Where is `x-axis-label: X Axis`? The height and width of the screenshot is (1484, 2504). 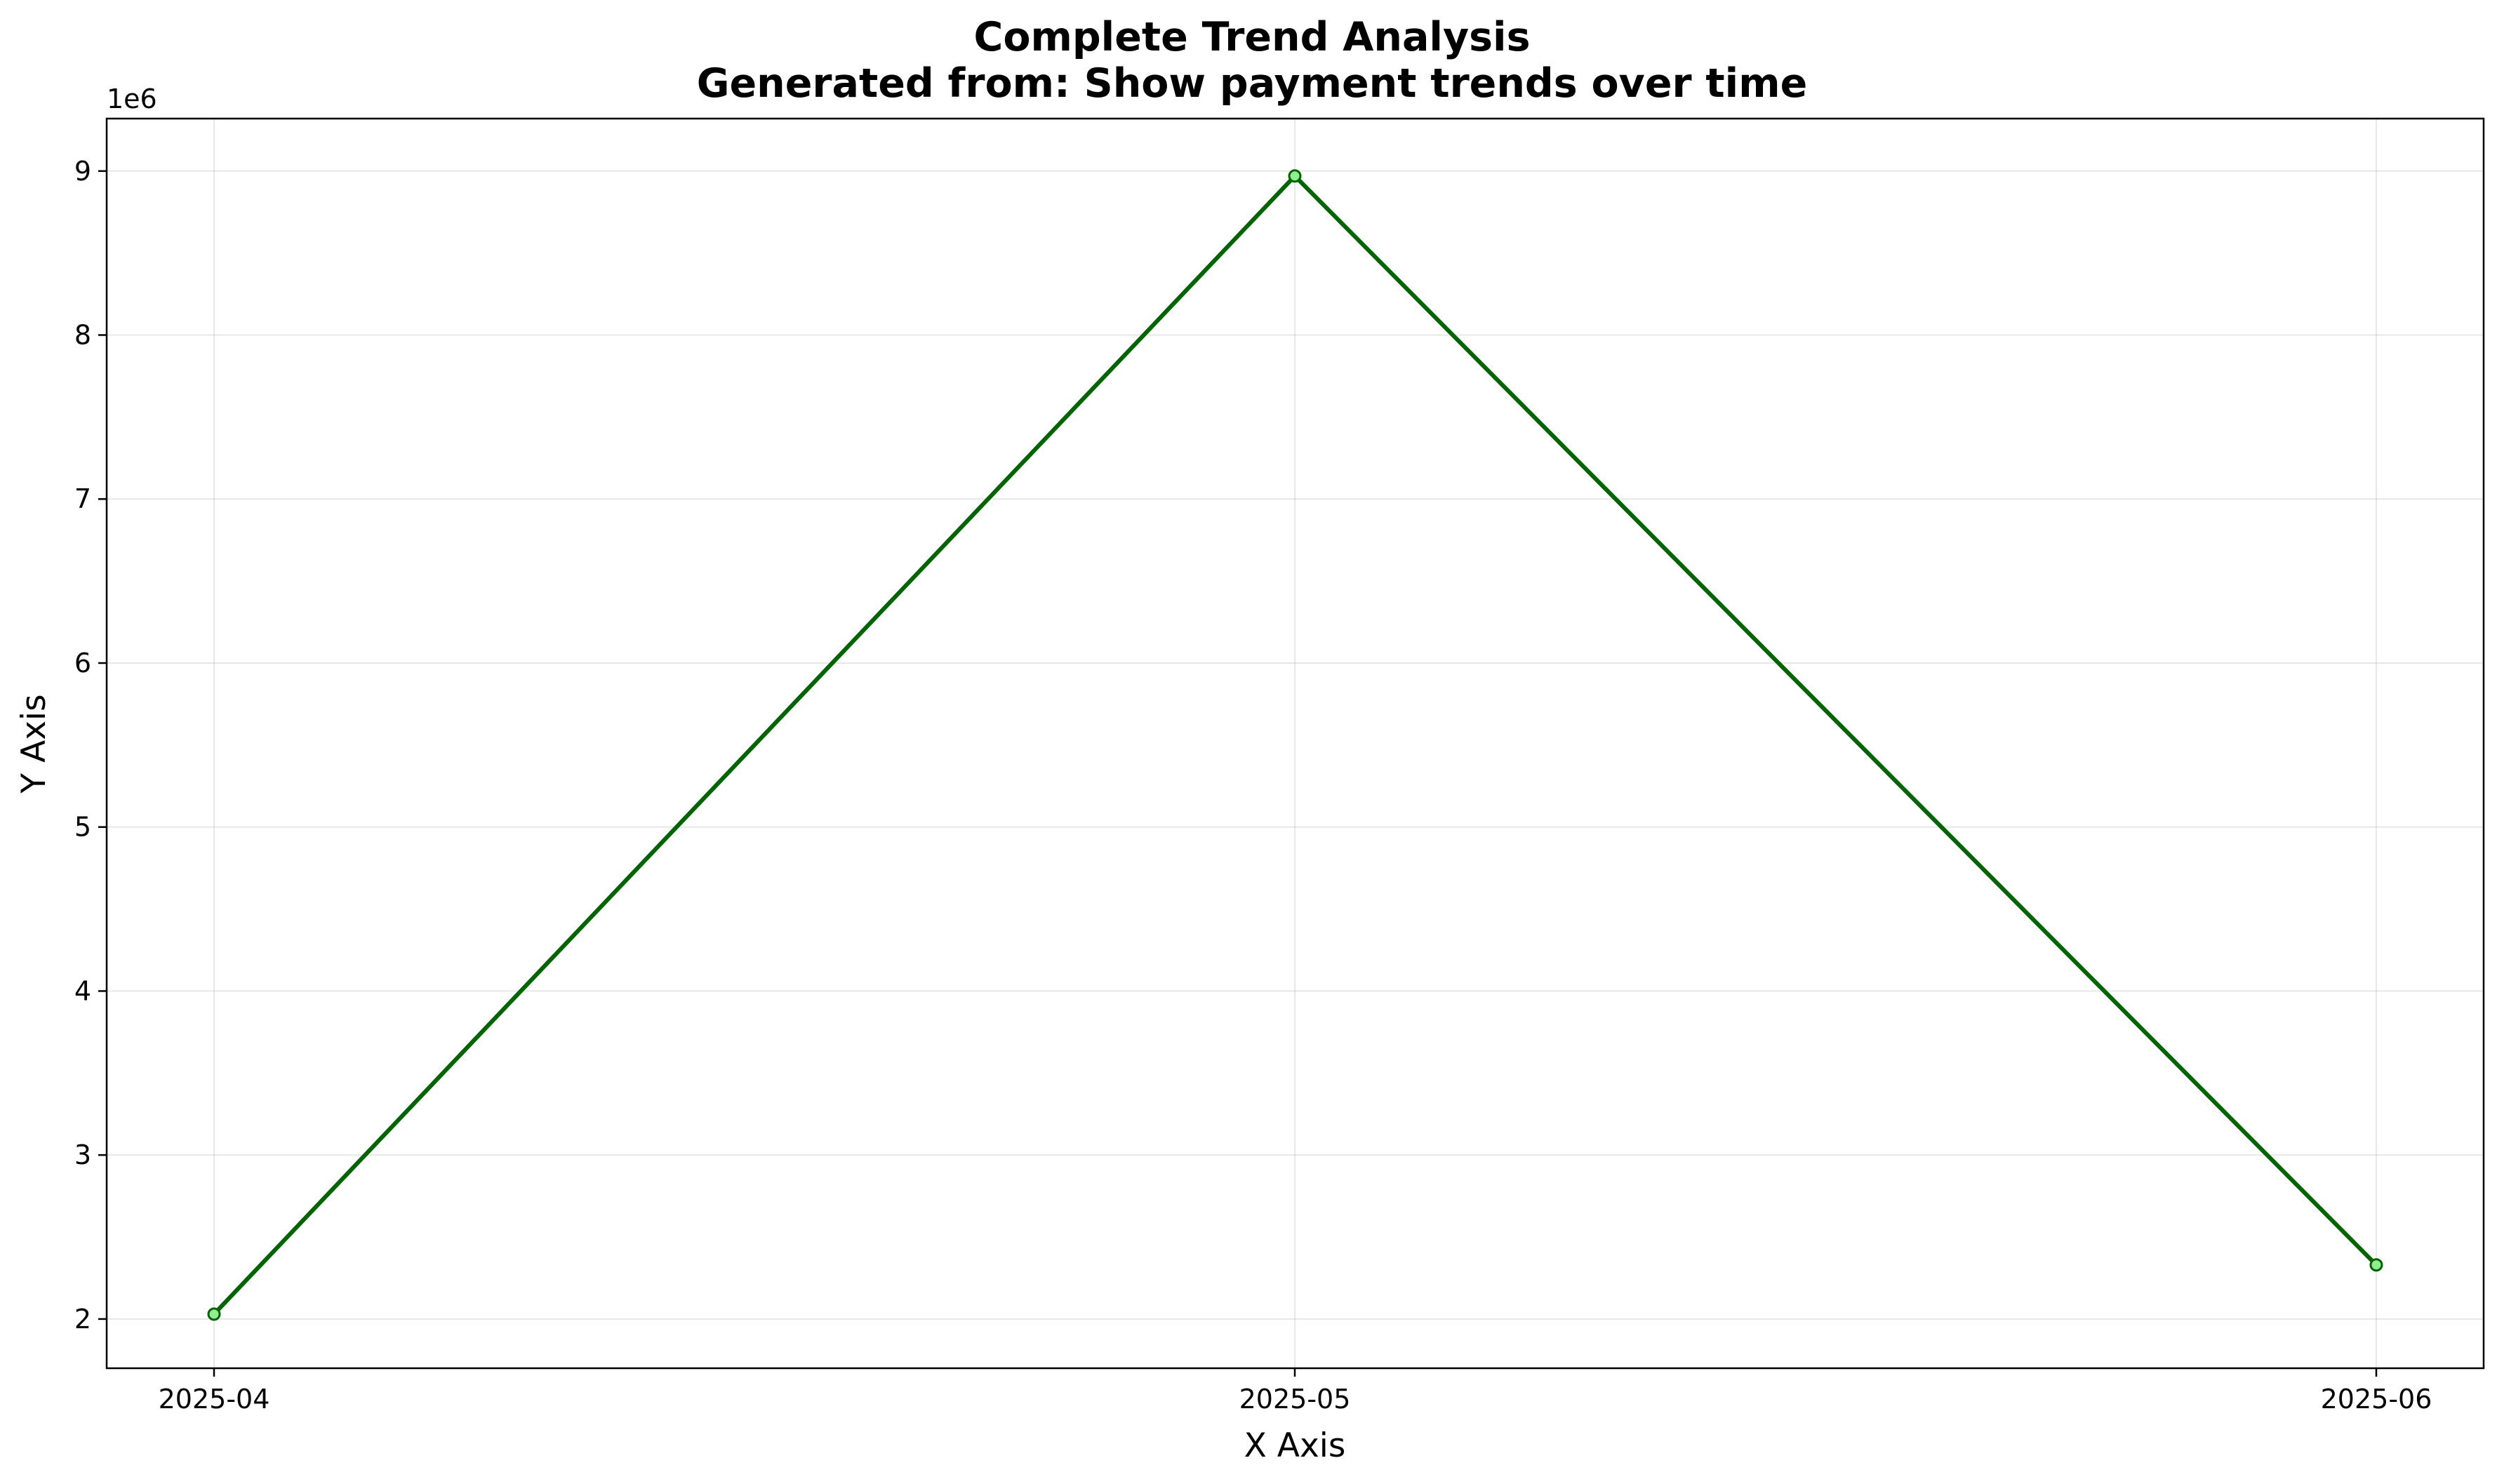
x-axis-label: X Axis is located at coordinates (1295, 1446).